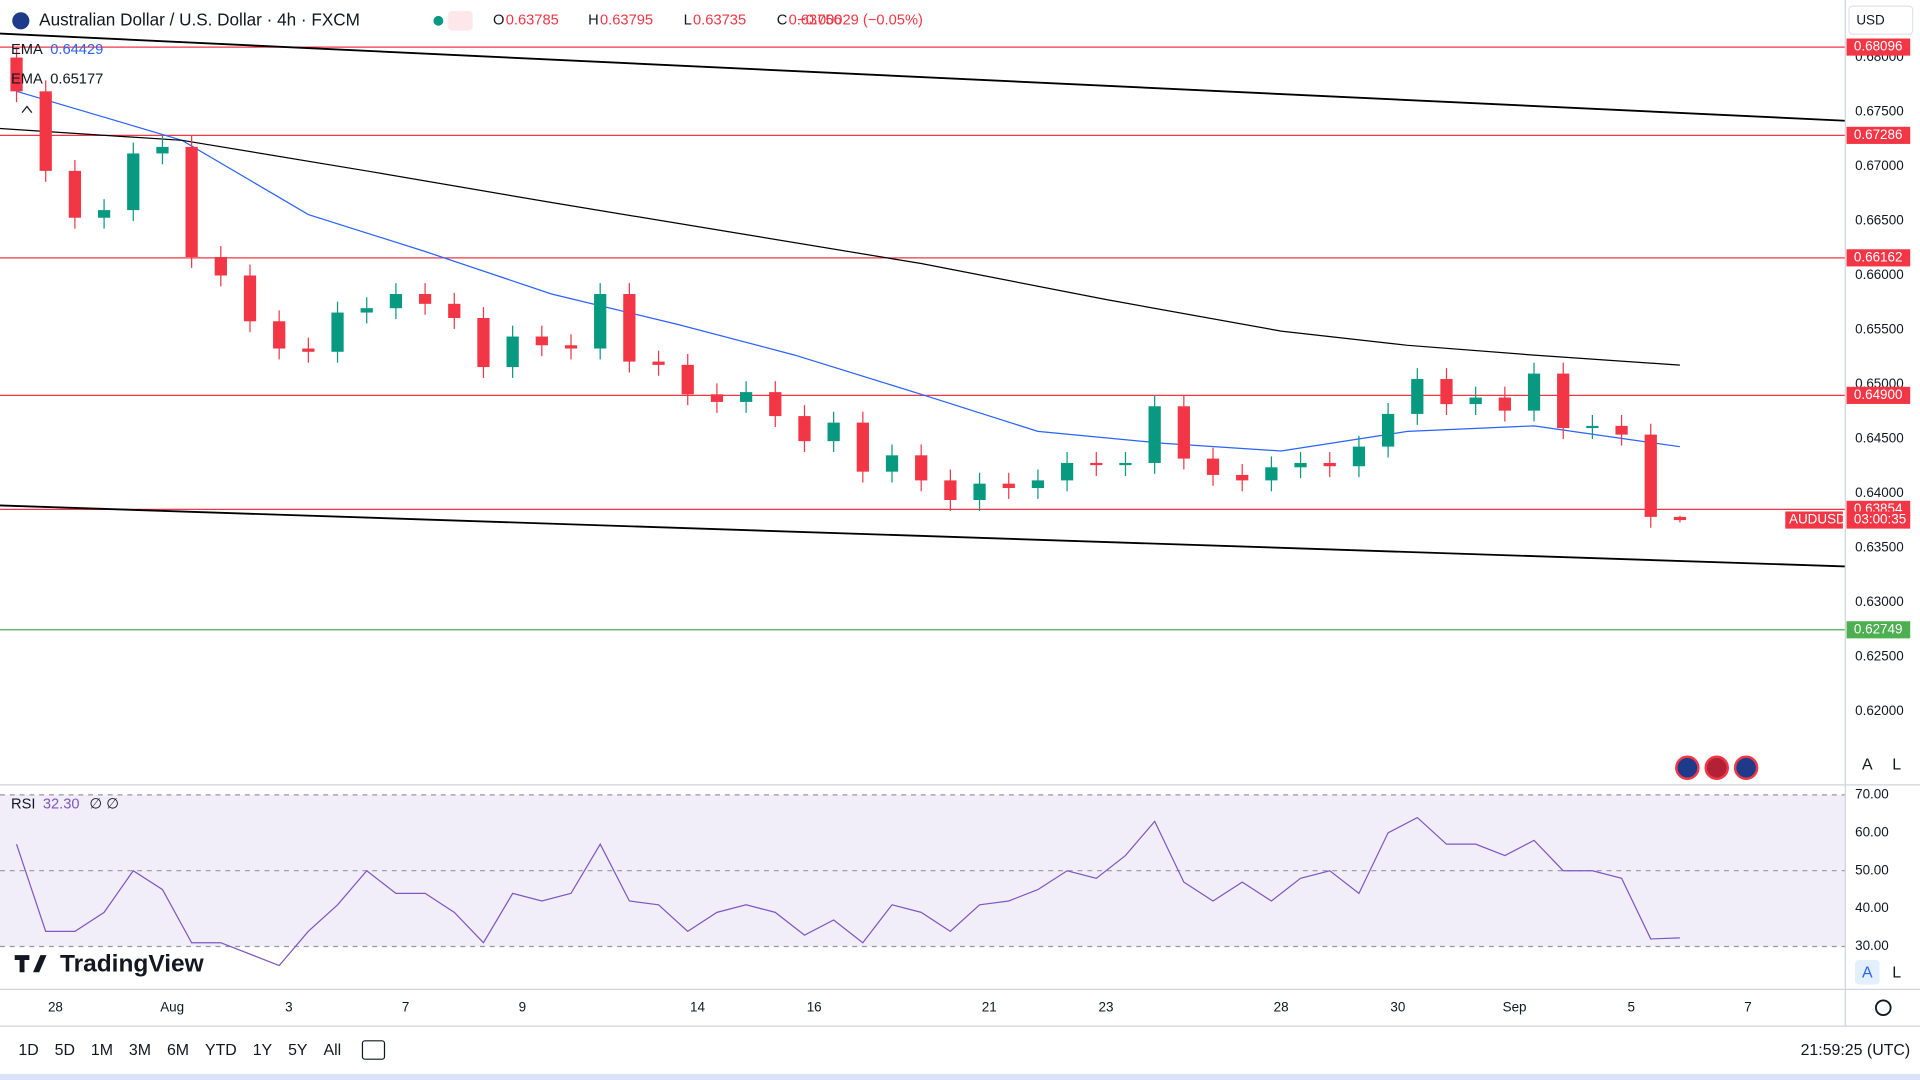  Describe the element at coordinates (438, 20) in the screenshot. I see `market-status` at that location.